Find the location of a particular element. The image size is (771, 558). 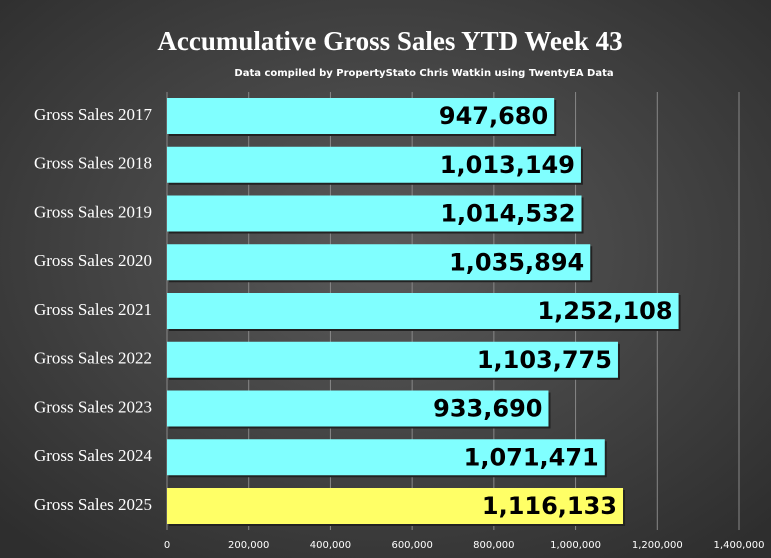

x-tick-label: 400,000 is located at coordinates (330, 545).